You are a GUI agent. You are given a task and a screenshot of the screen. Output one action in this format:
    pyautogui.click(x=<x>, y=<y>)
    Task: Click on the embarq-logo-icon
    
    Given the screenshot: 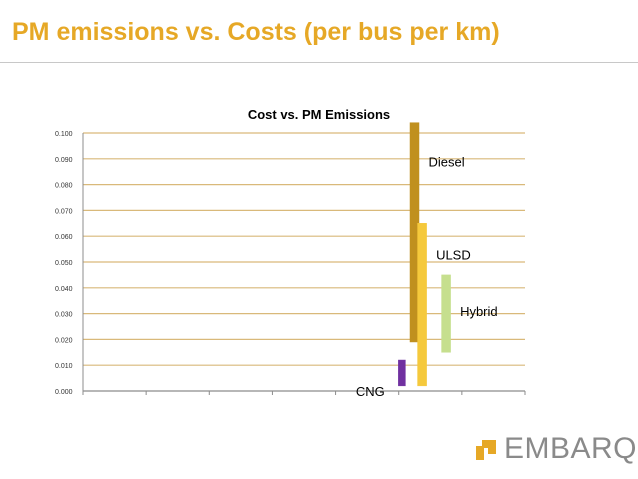 What is the action you would take?
    pyautogui.click(x=486, y=450)
    